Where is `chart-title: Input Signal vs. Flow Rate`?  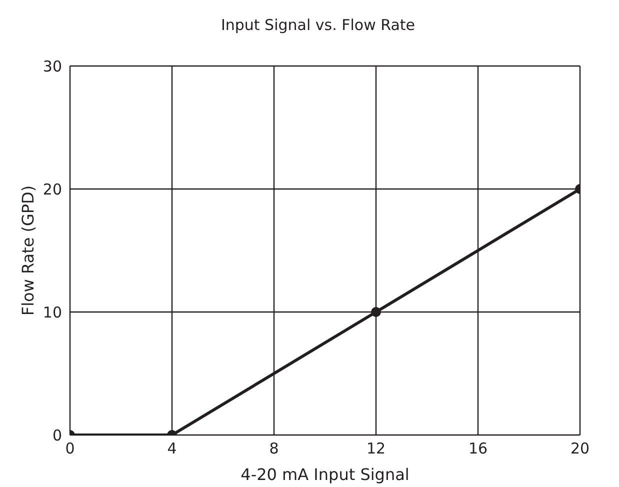 chart-title: Input Signal vs. Flow Rate is located at coordinates (318, 25).